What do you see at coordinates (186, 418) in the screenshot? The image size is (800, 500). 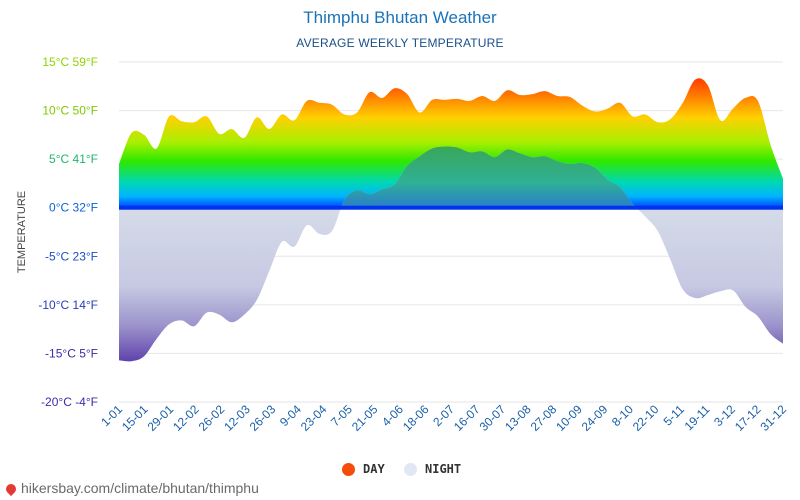 I see `x-tick-label: 12-02` at bounding box center [186, 418].